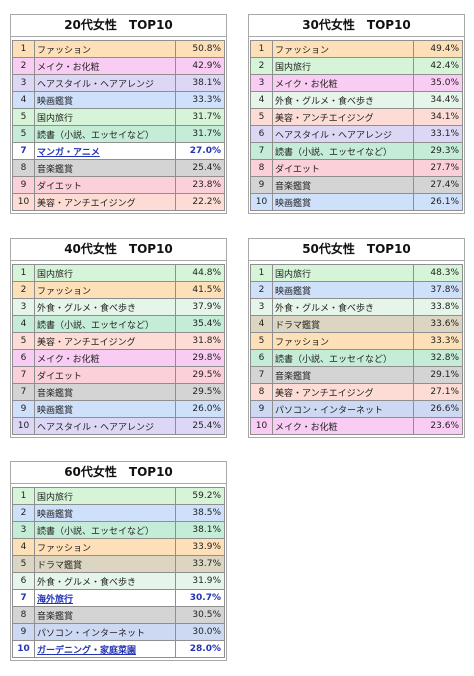  What do you see at coordinates (105, 513) in the screenshot?
I see `category-cell: 映画鑑賞` at bounding box center [105, 513].